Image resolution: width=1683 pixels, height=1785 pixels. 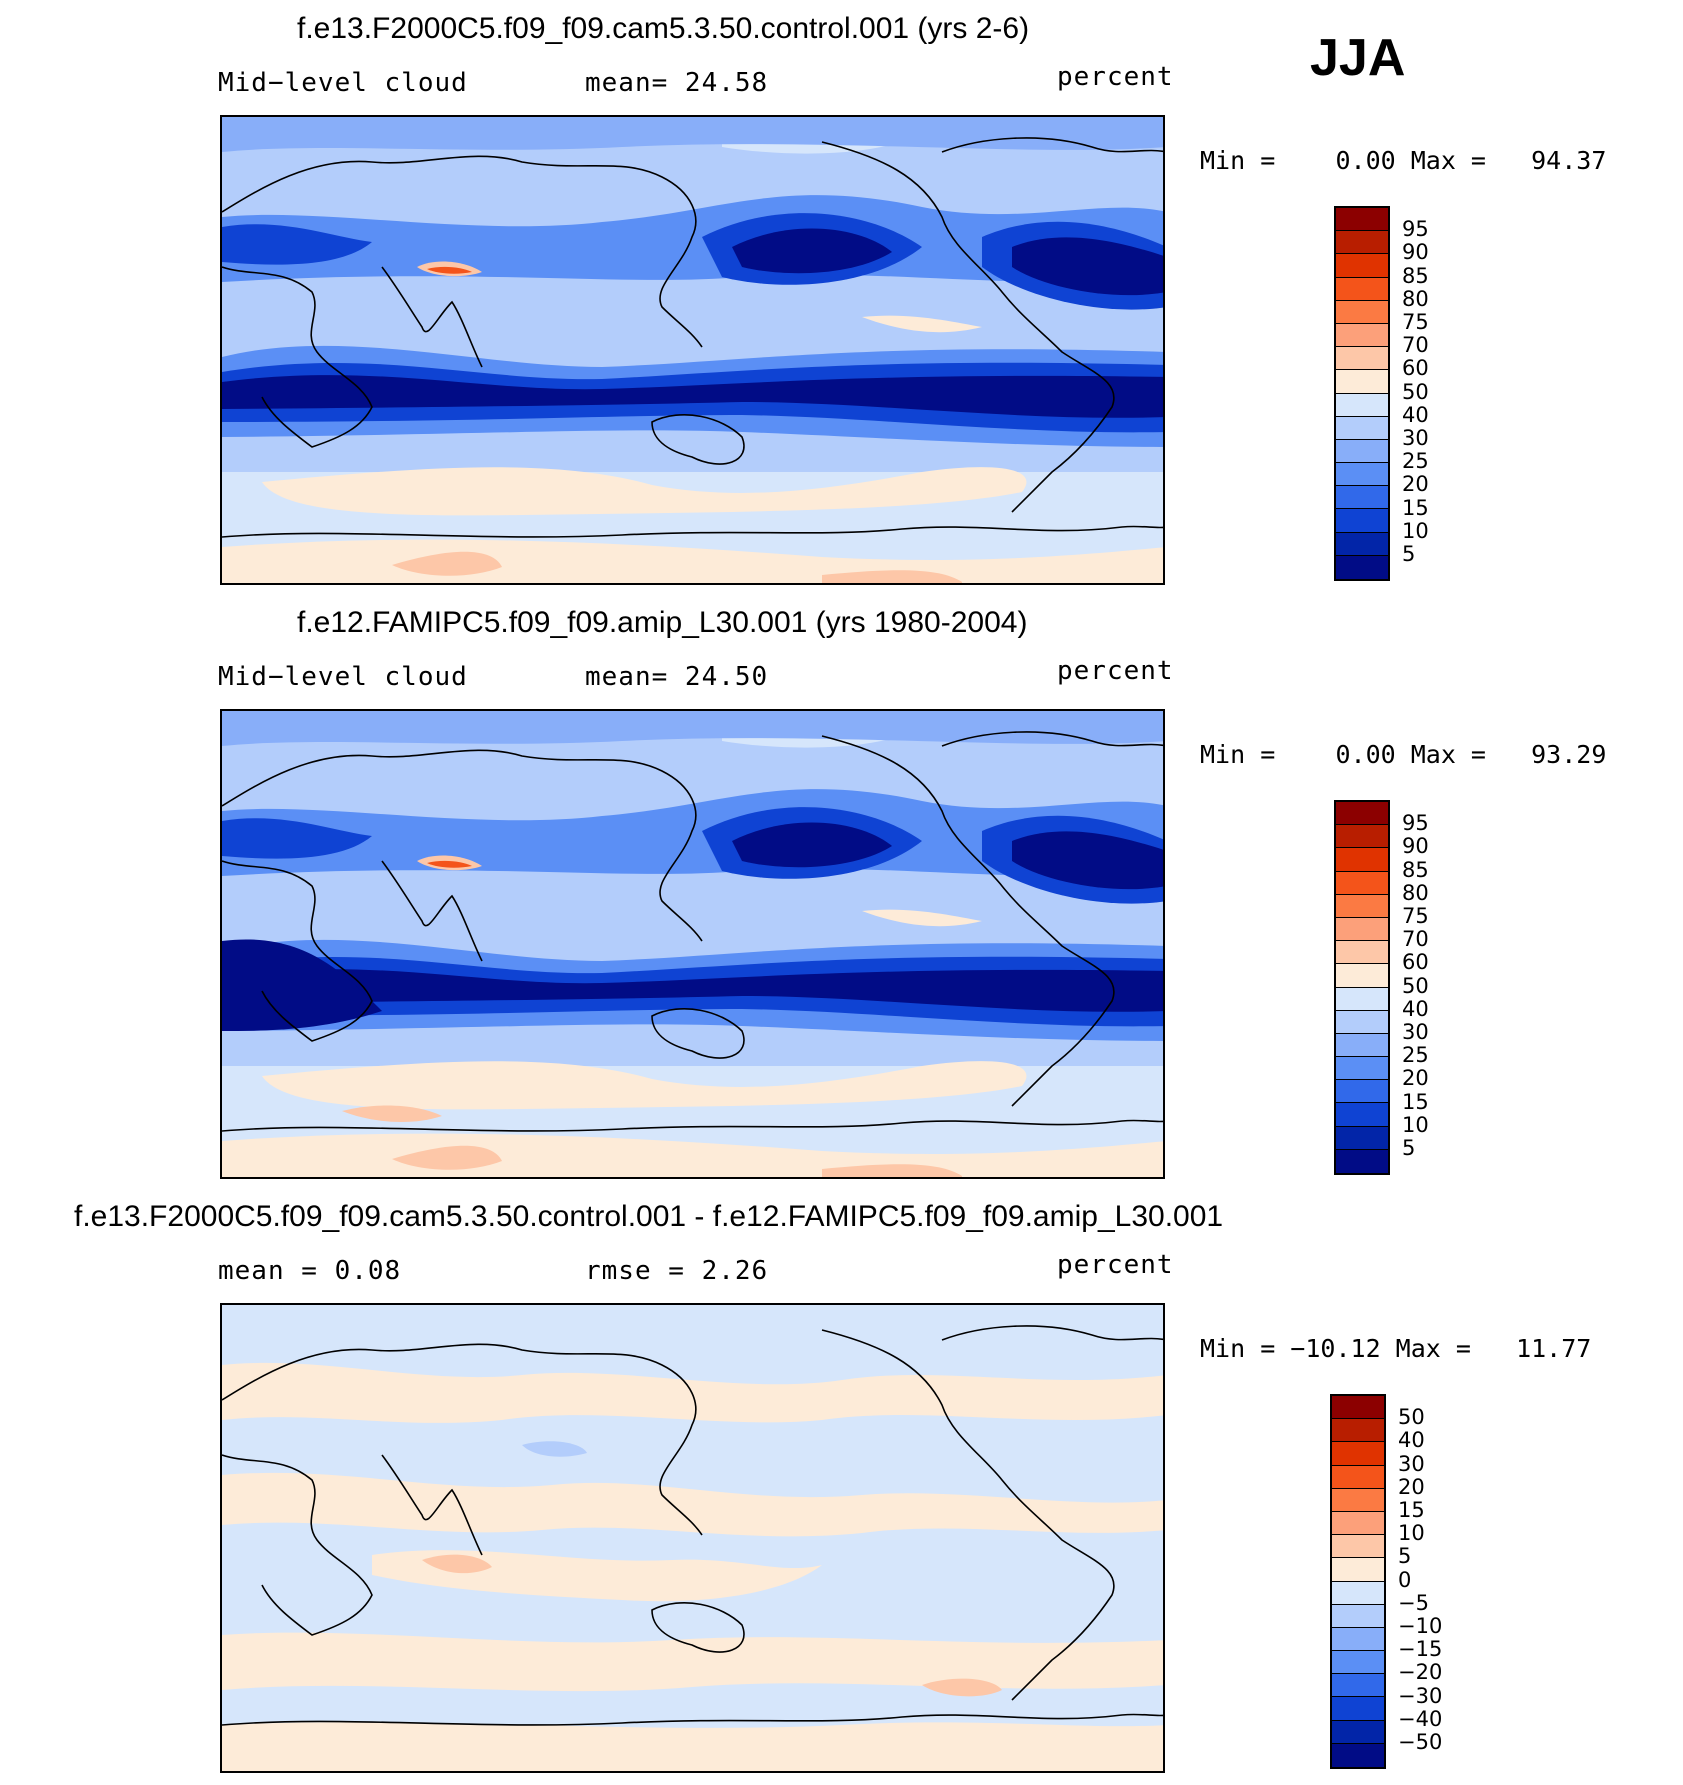 I want to click on panel-3-units: percent, so click(x=1115, y=1265).